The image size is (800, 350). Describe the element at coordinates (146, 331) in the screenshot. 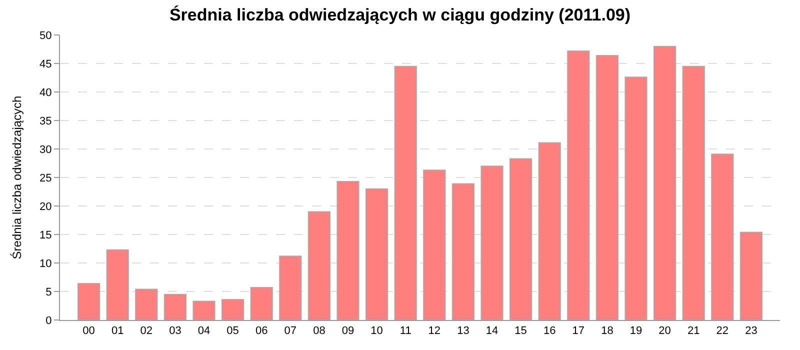

I see `x-tick-label: 02` at that location.